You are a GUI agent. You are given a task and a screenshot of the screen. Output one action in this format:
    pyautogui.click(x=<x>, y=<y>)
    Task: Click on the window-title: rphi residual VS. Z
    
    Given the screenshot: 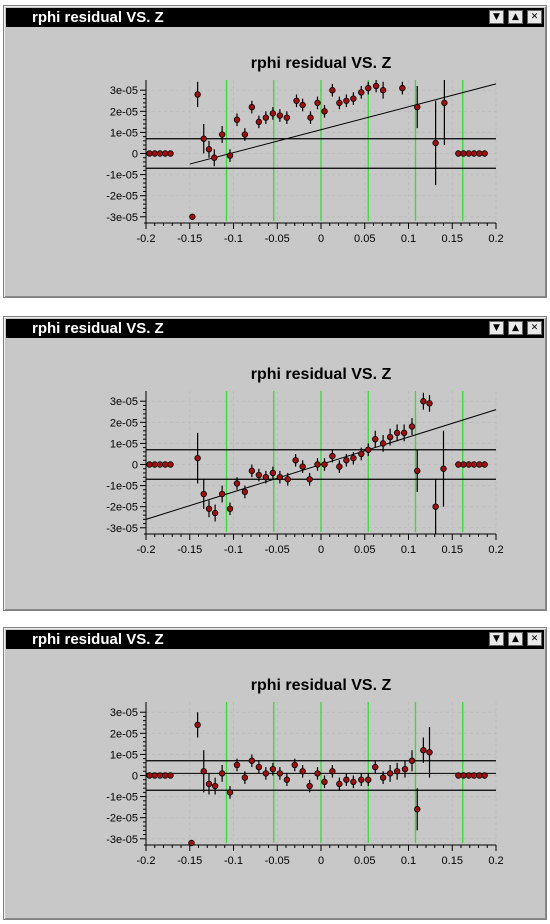 What is the action you would take?
    pyautogui.click(x=98, y=639)
    